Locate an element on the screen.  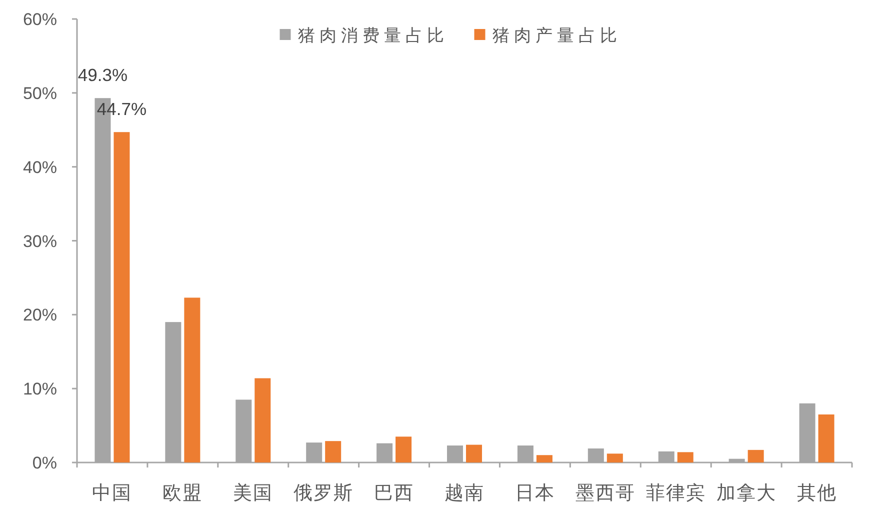
y-tick-label: 60% is located at coordinates (39, 19).